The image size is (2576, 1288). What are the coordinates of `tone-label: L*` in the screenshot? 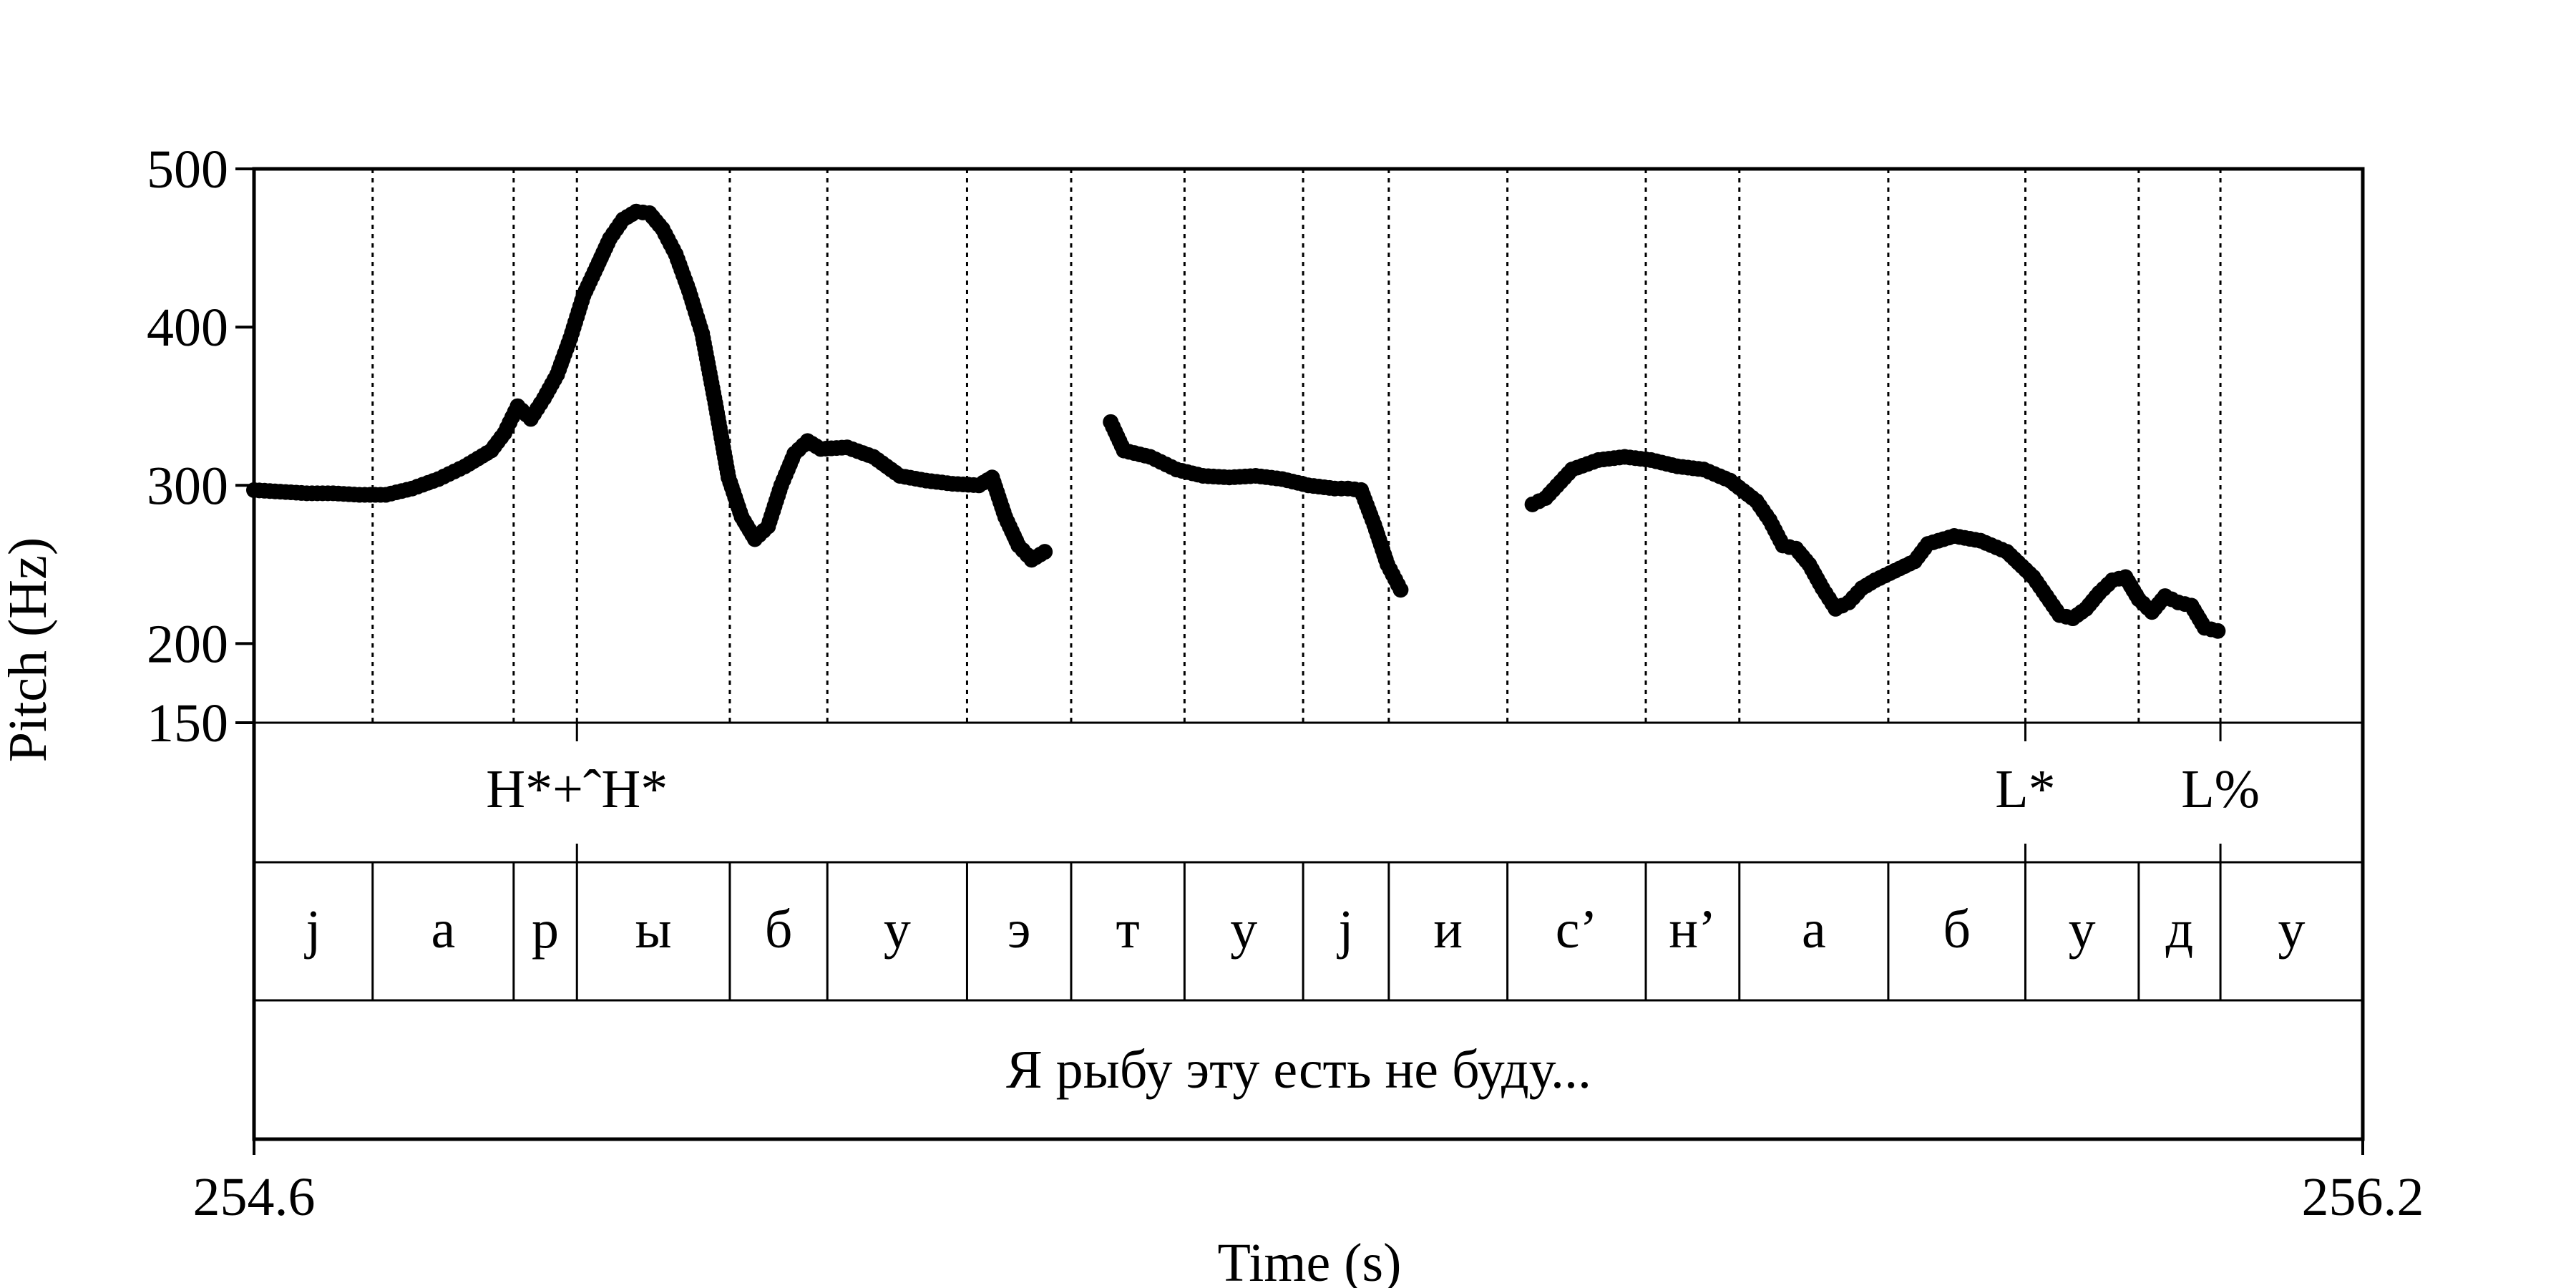 It's located at (2025, 789).